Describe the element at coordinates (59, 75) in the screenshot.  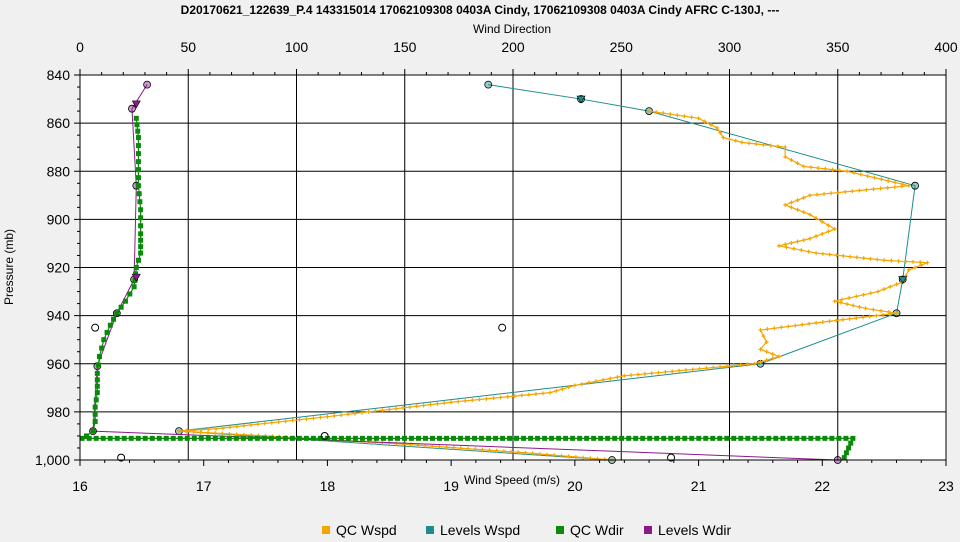
I see `left-tick-label: 840` at that location.